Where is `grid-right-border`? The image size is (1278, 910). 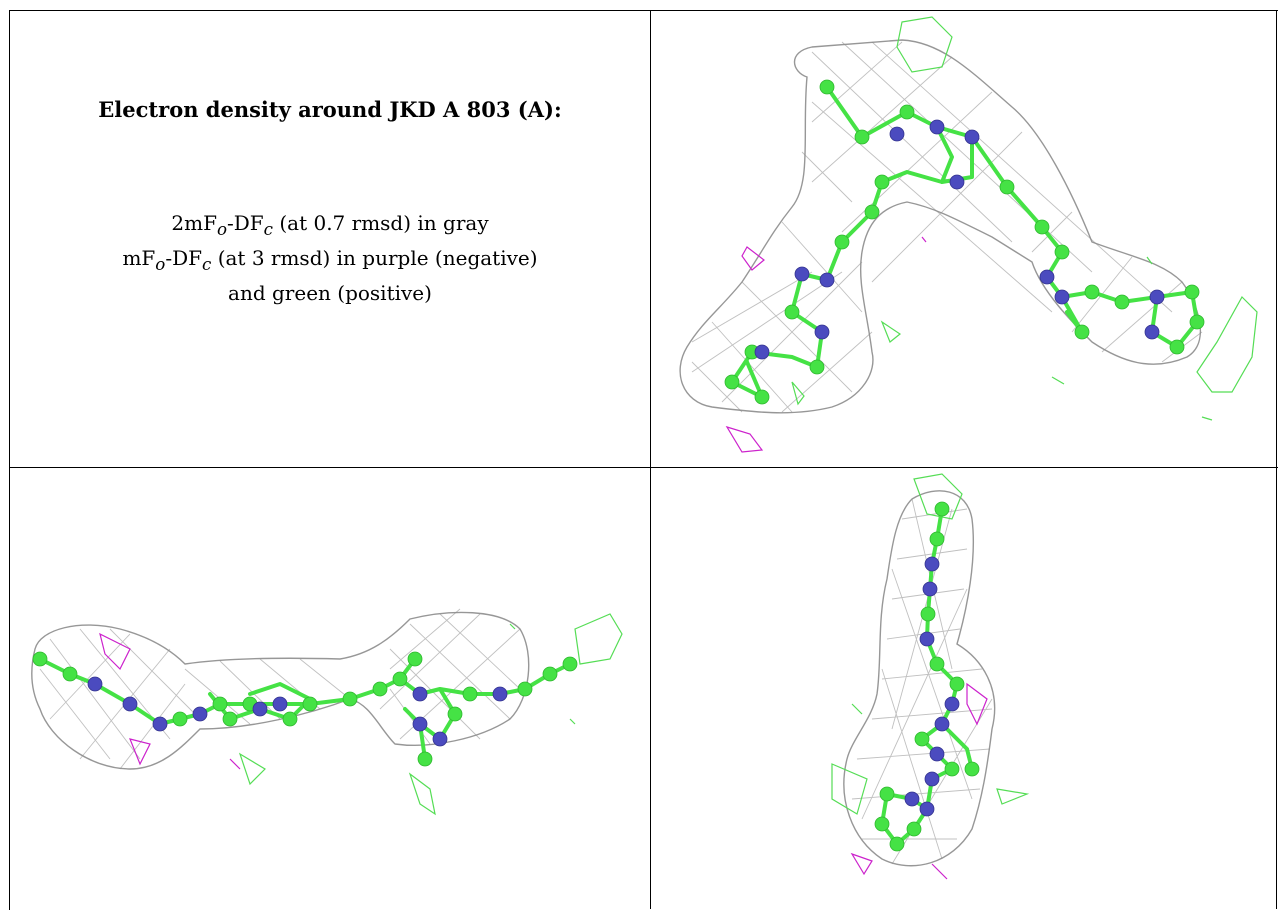
grid-right-border is located at coordinates (1276, 459).